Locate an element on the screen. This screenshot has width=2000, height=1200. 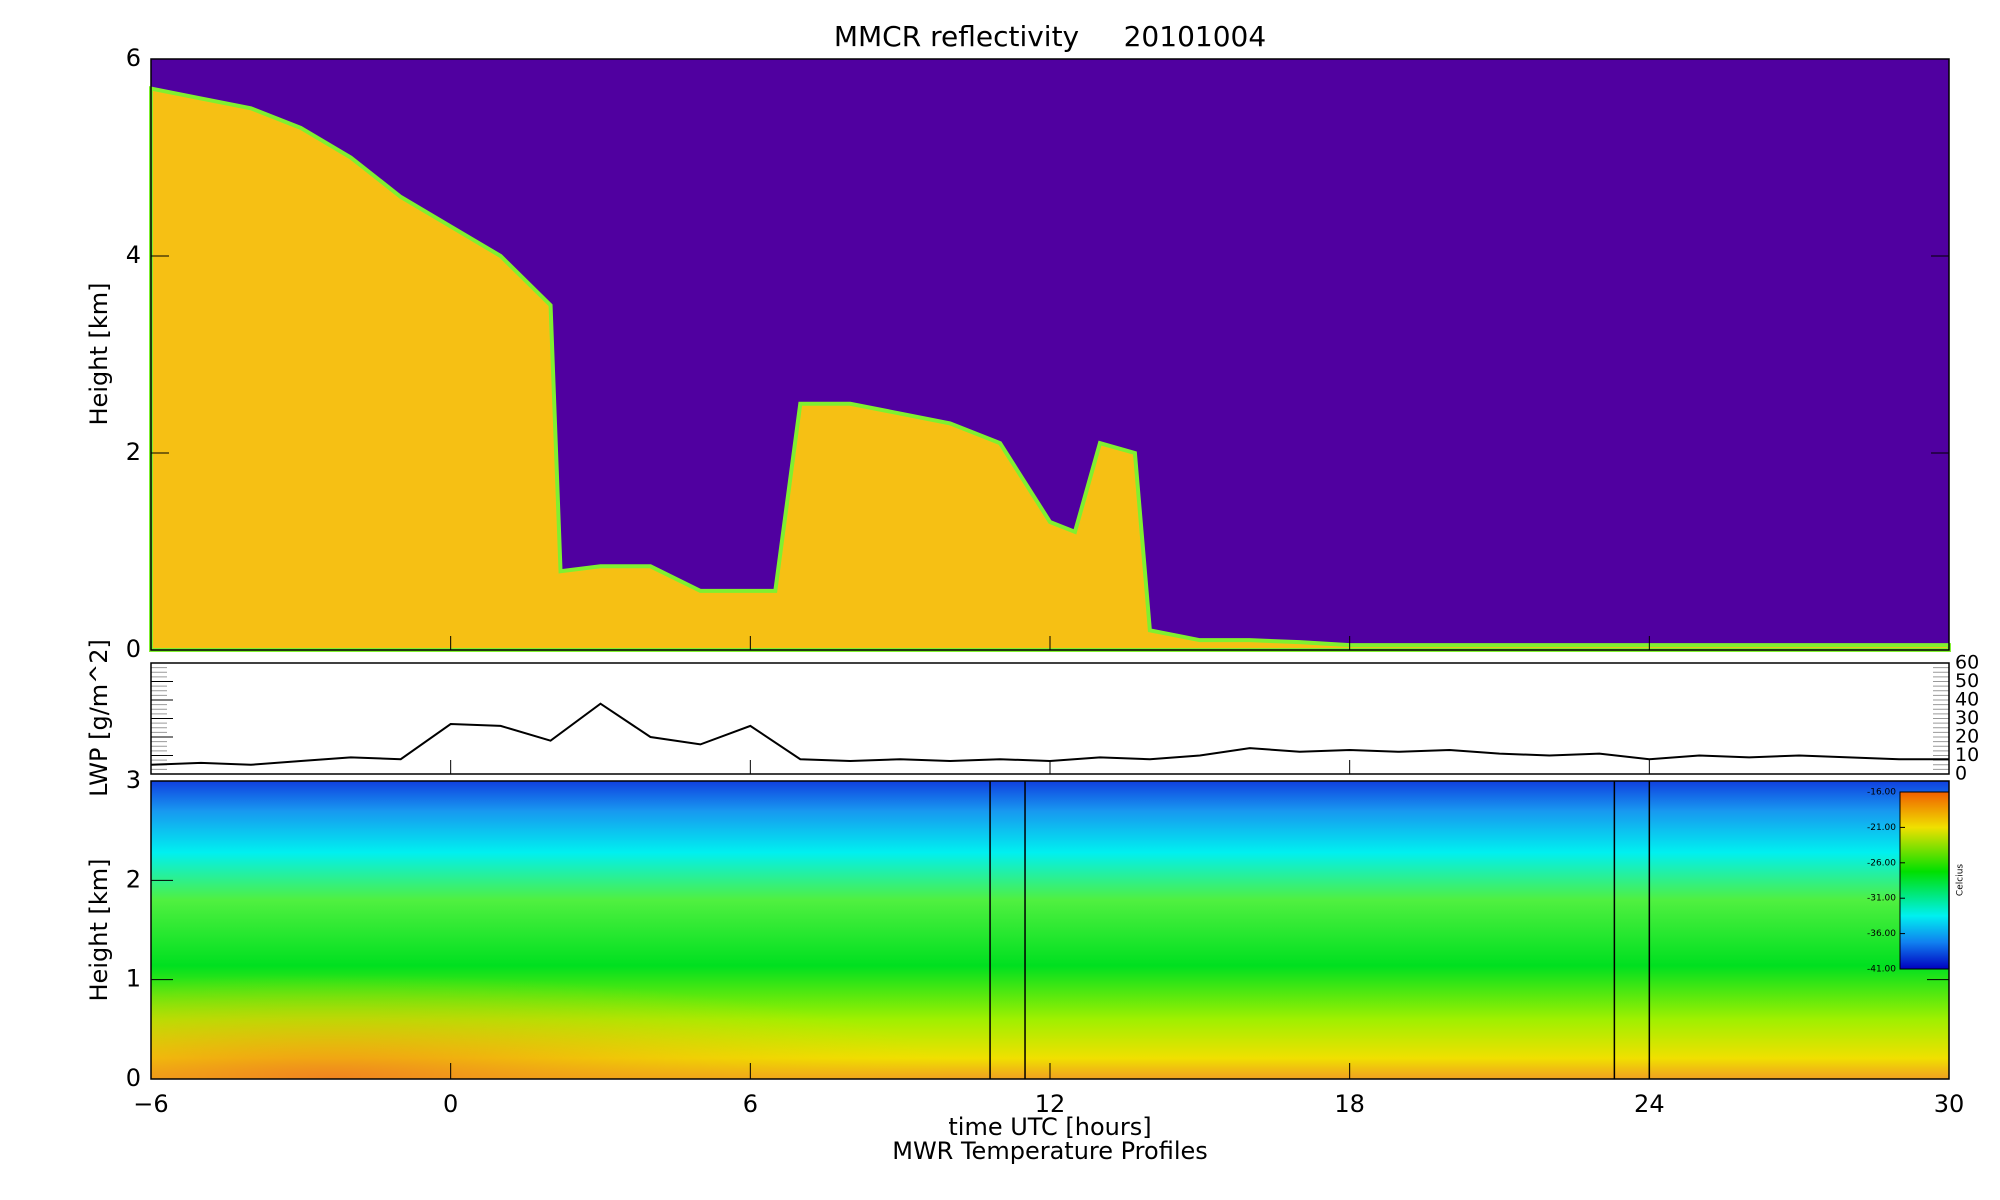
subtitle: MWR Temperature Profiles is located at coordinates (1050, 1151).